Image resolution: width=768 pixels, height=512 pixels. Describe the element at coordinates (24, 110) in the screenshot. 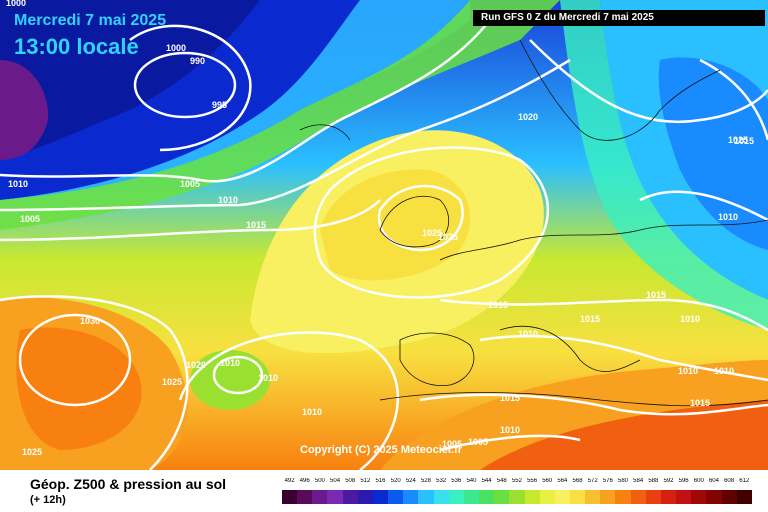

I see `field-low-core` at that location.